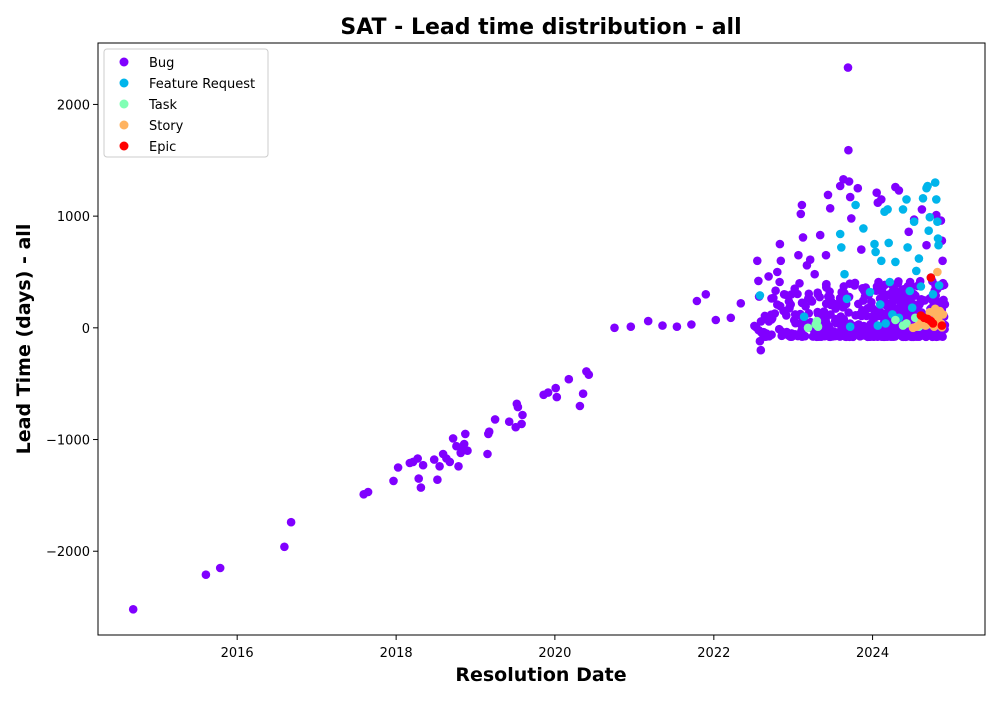 This screenshot has height=704, width=1000. Describe the element at coordinates (937, 272) in the screenshot. I see `story-point` at that location.